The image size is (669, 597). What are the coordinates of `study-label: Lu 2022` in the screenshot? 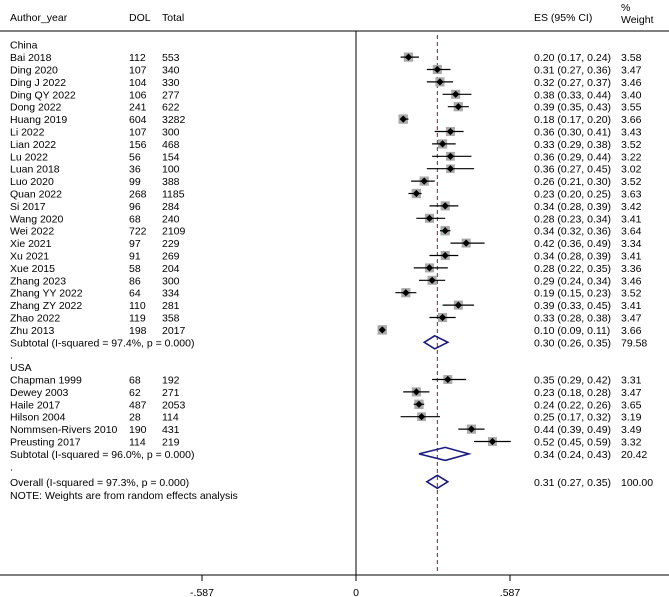 It's located at (29, 157).